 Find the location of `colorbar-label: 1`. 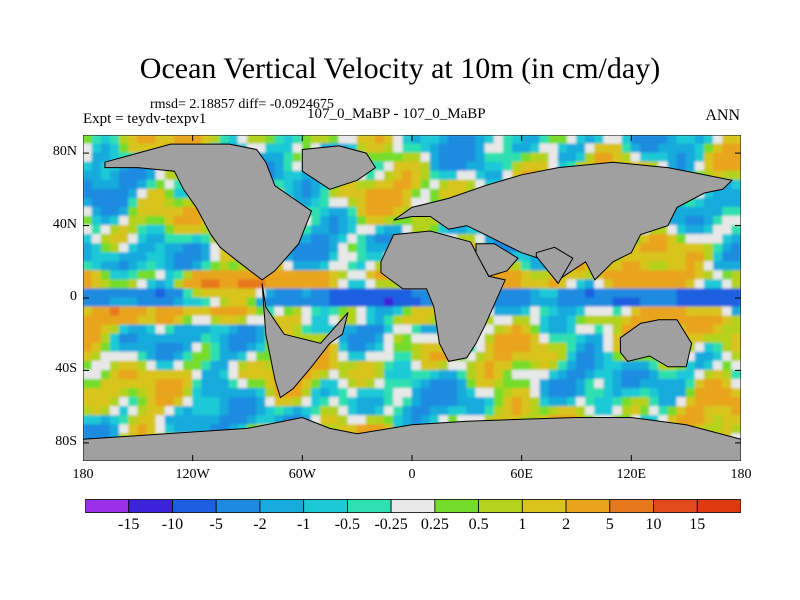

colorbar-label: 1 is located at coordinates (522, 524).